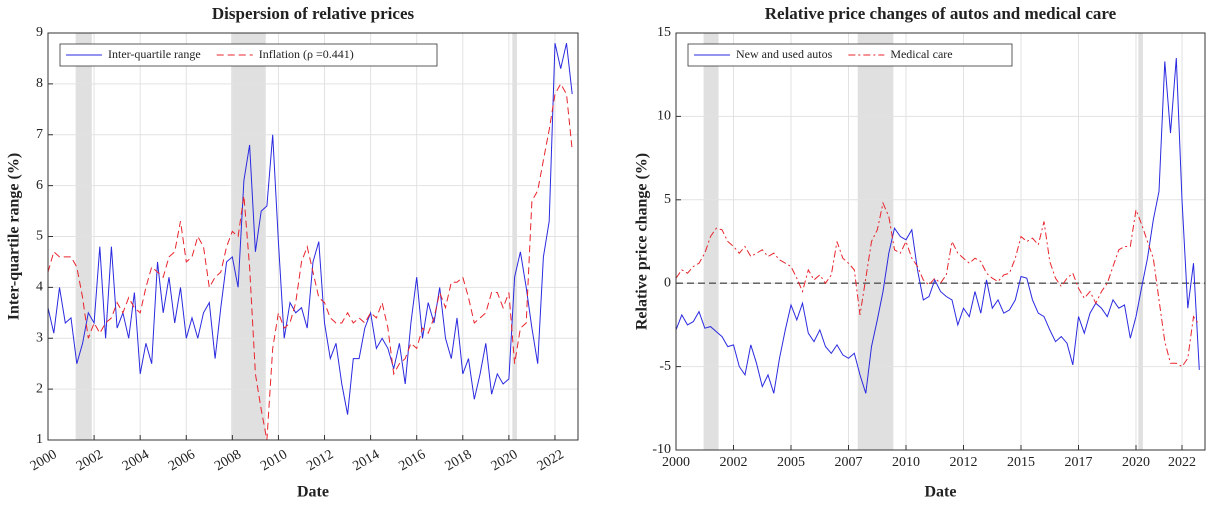 The width and height of the screenshot is (1231, 505). What do you see at coordinates (642, 241) in the screenshot?
I see `y-axis-label: Relative price change (%)` at bounding box center [642, 241].